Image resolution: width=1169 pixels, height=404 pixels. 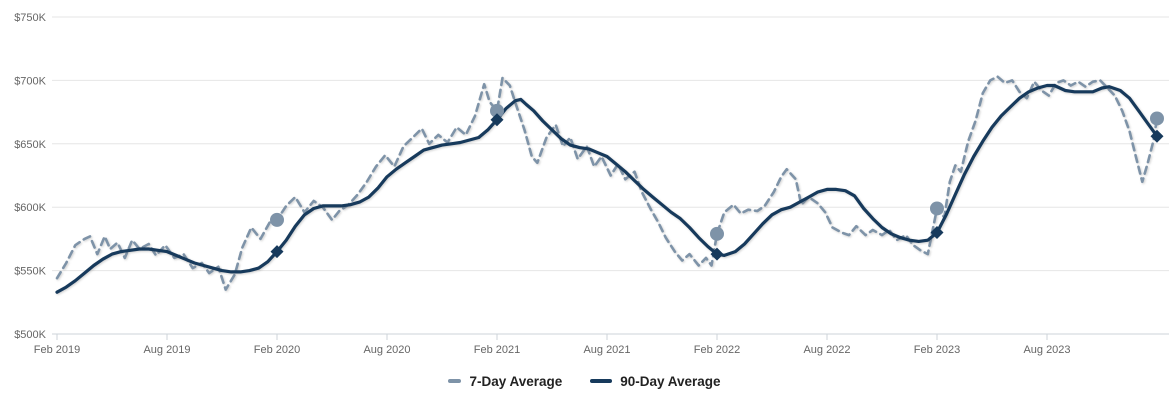 What do you see at coordinates (717, 350) in the screenshot?
I see `x-tick-label: Feb 2022` at bounding box center [717, 350].